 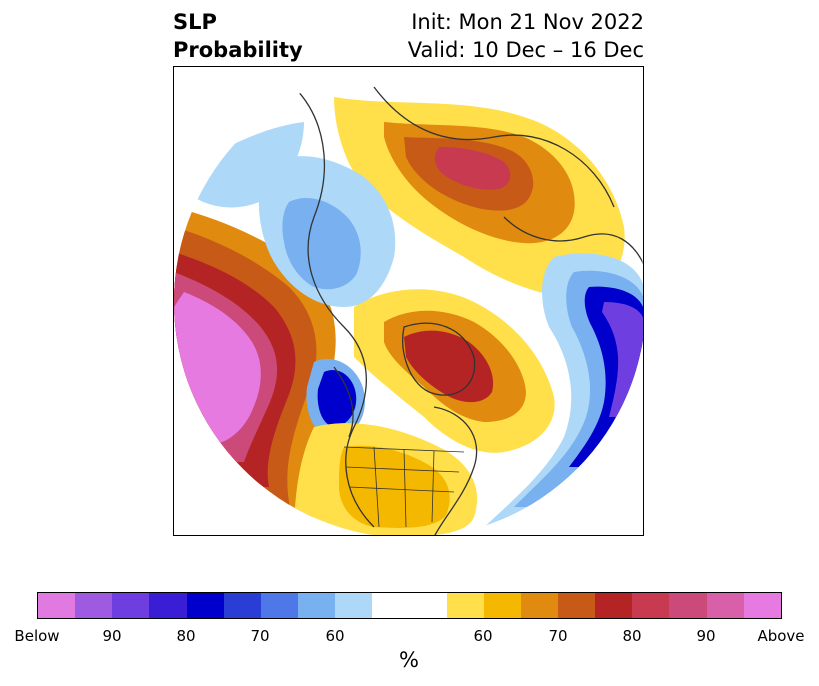 I want to click on title-left: SLP Probability, so click(x=238, y=36).